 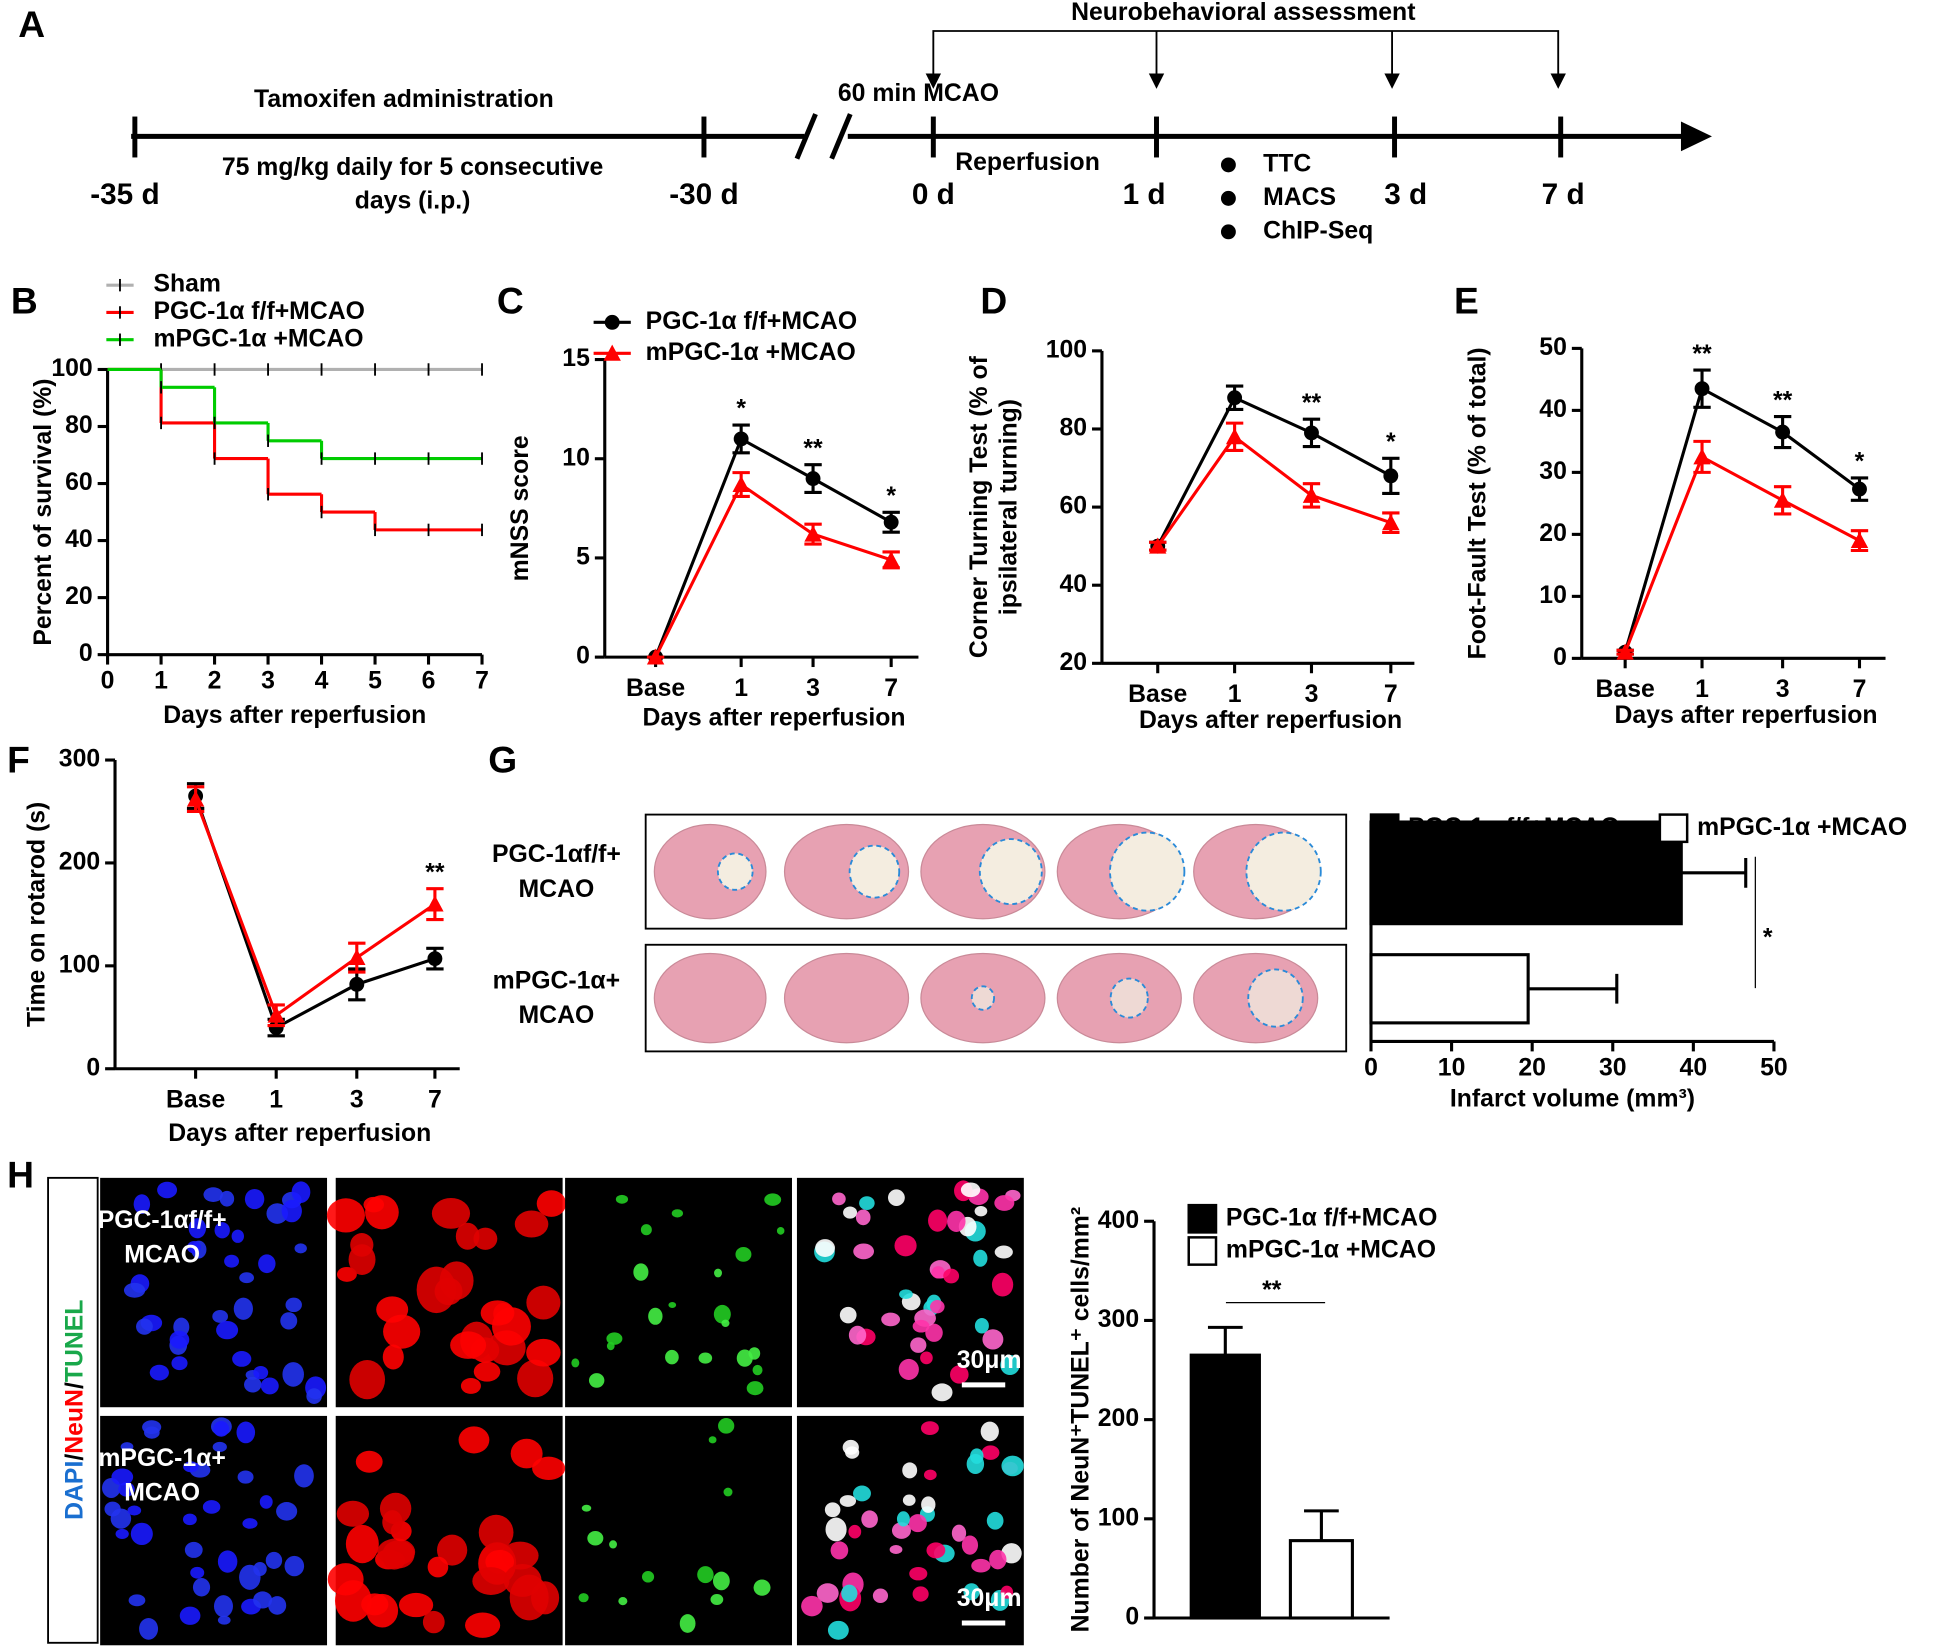 What do you see at coordinates (74, 1457) in the screenshot?
I see `stain-part: /` at bounding box center [74, 1457].